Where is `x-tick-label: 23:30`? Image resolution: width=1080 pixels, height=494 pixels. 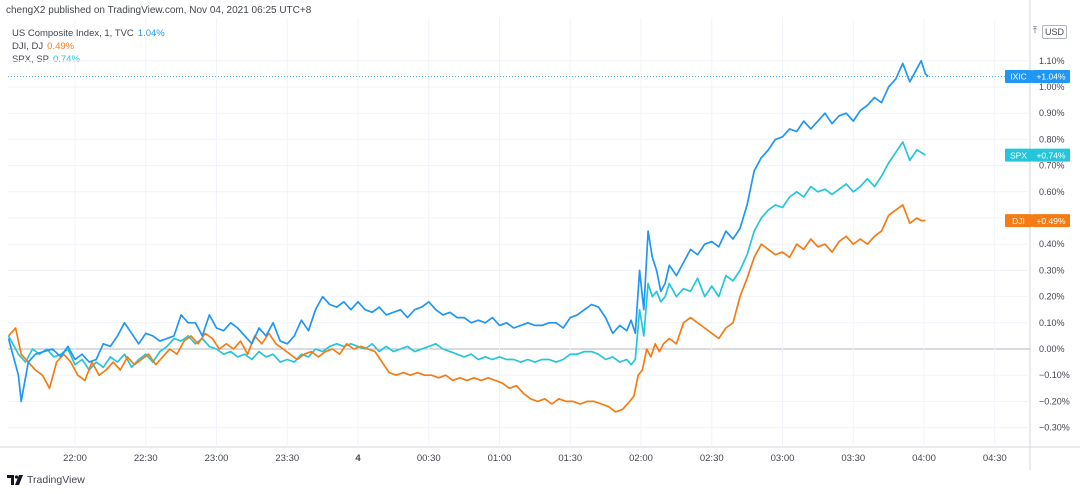 x-tick-label: 23:30 is located at coordinates (287, 458).